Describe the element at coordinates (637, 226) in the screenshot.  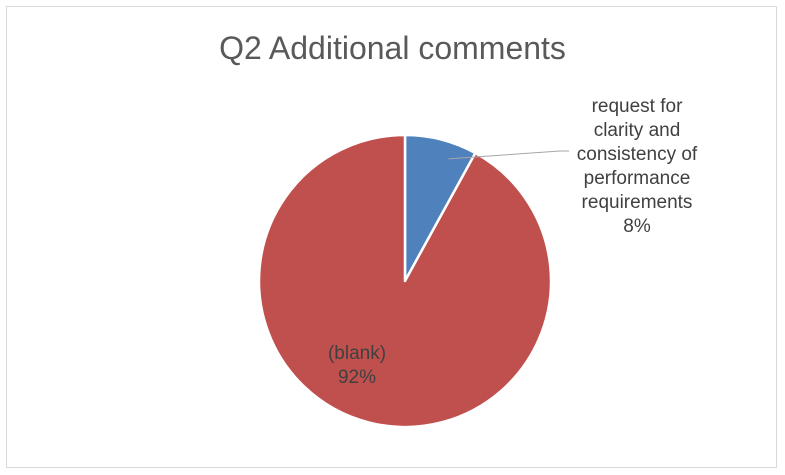
I see `data-label-line: 8%` at that location.